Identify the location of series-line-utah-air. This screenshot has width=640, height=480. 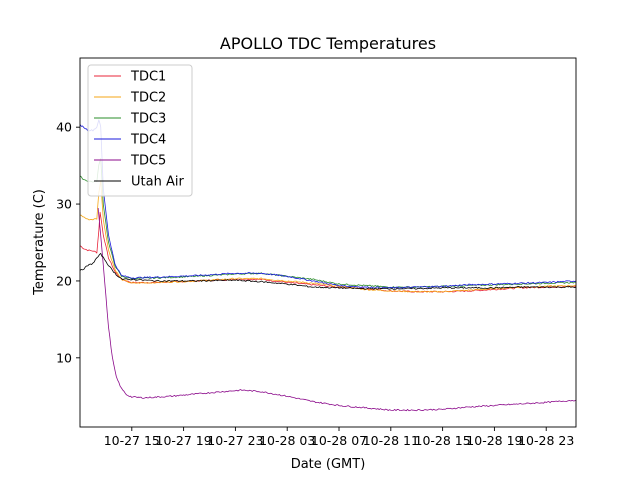
(328, 271).